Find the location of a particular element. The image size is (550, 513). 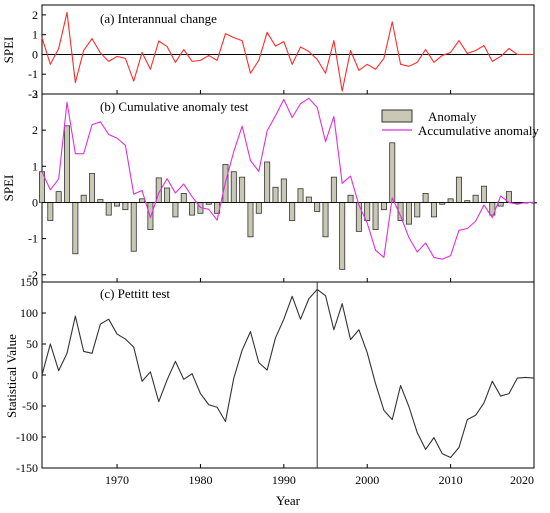

x-axis-label: Year is located at coordinates (288, 500).